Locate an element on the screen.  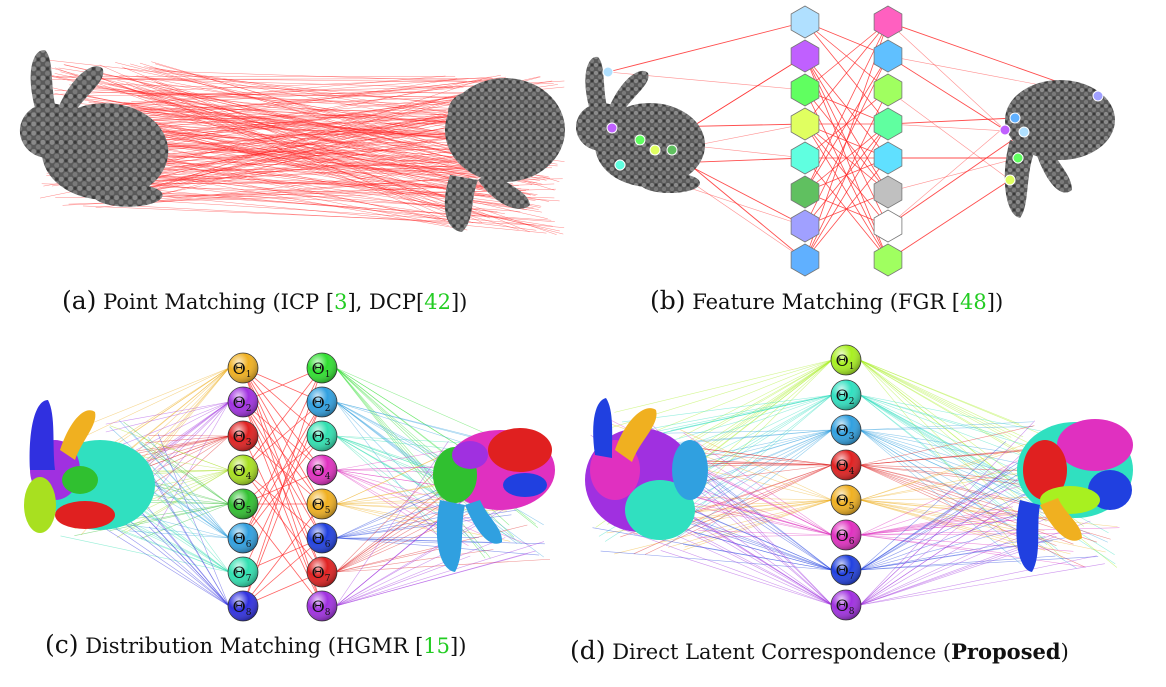
caption-c-ref-hgmr: 15 is located at coordinates (436, 646).